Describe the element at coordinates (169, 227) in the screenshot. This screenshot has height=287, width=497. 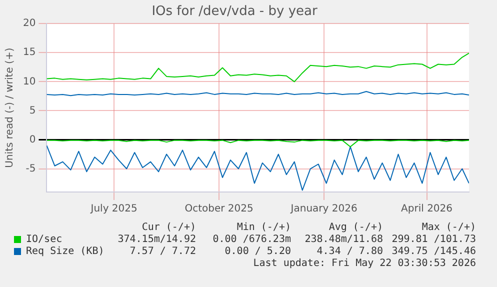
I see `text: Cur (-/+)` at that location.